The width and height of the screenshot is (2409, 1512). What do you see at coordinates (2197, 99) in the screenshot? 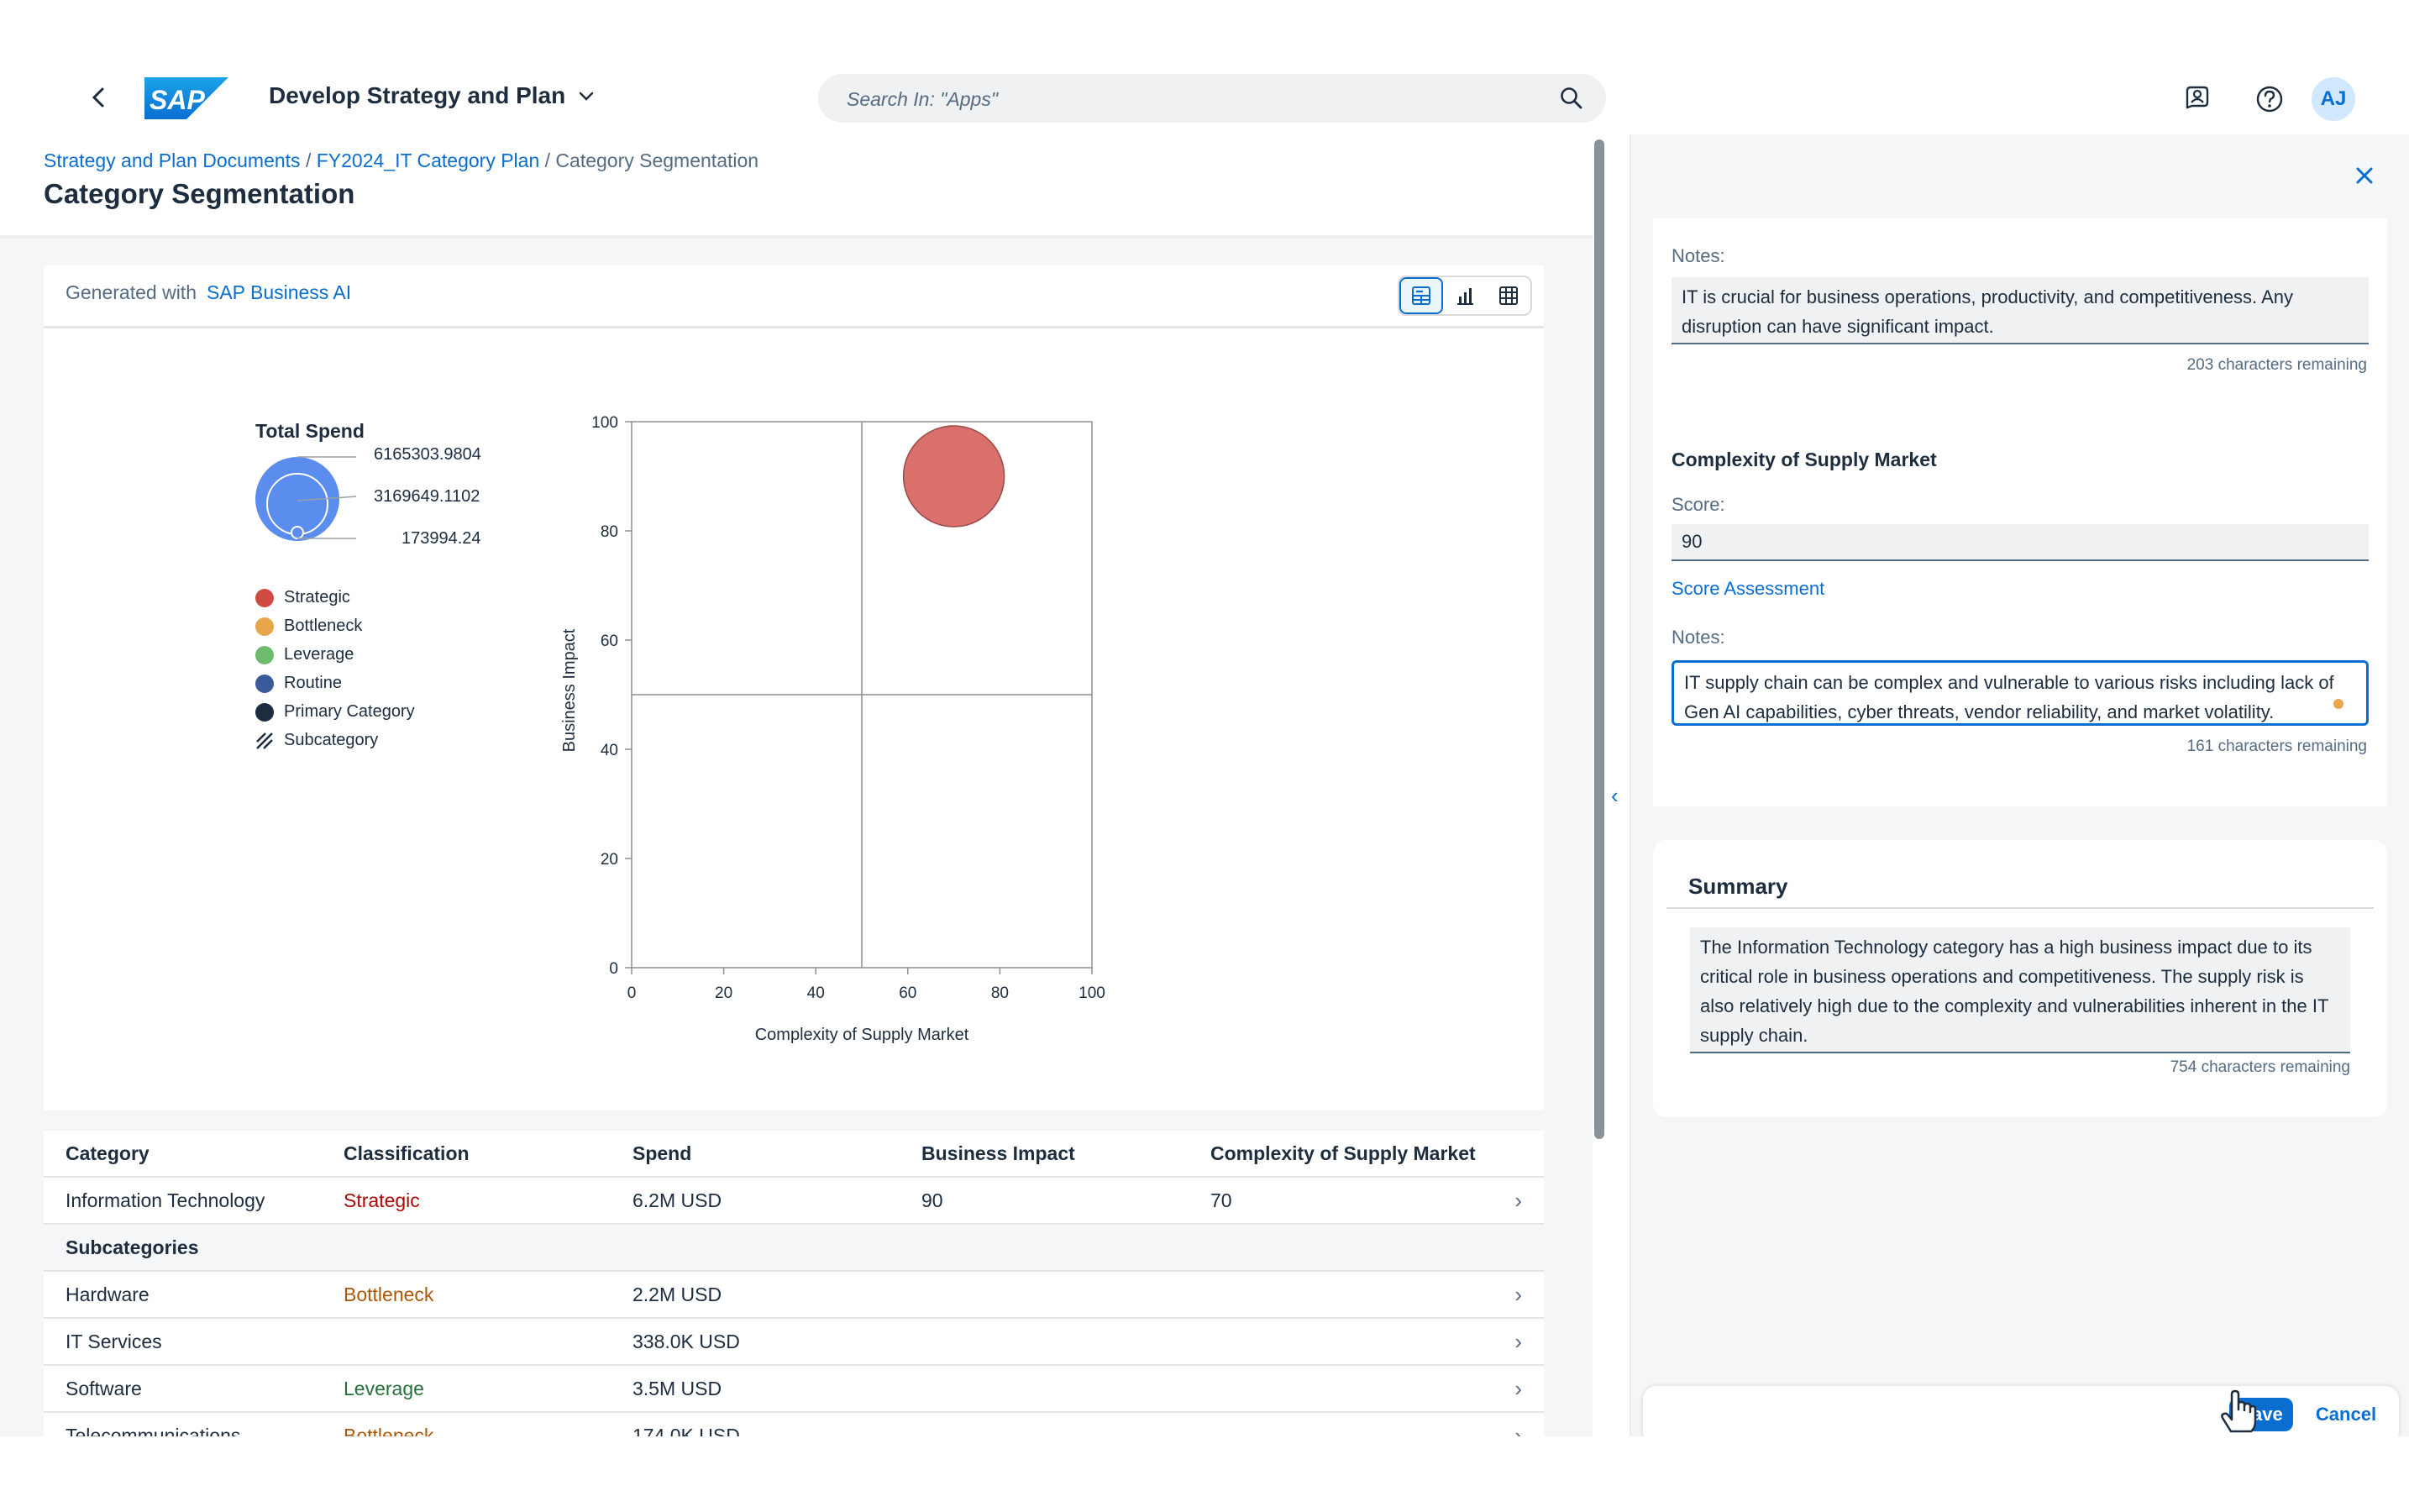
I see `notifications-icon` at bounding box center [2197, 99].